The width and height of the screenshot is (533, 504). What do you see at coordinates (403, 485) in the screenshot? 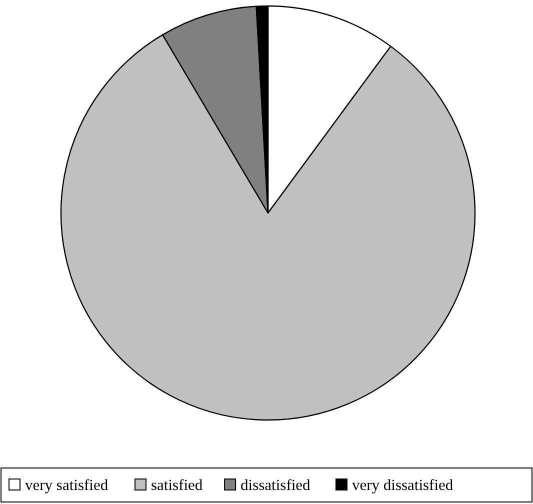
I see `legend-label: very dissatisfied` at bounding box center [403, 485].